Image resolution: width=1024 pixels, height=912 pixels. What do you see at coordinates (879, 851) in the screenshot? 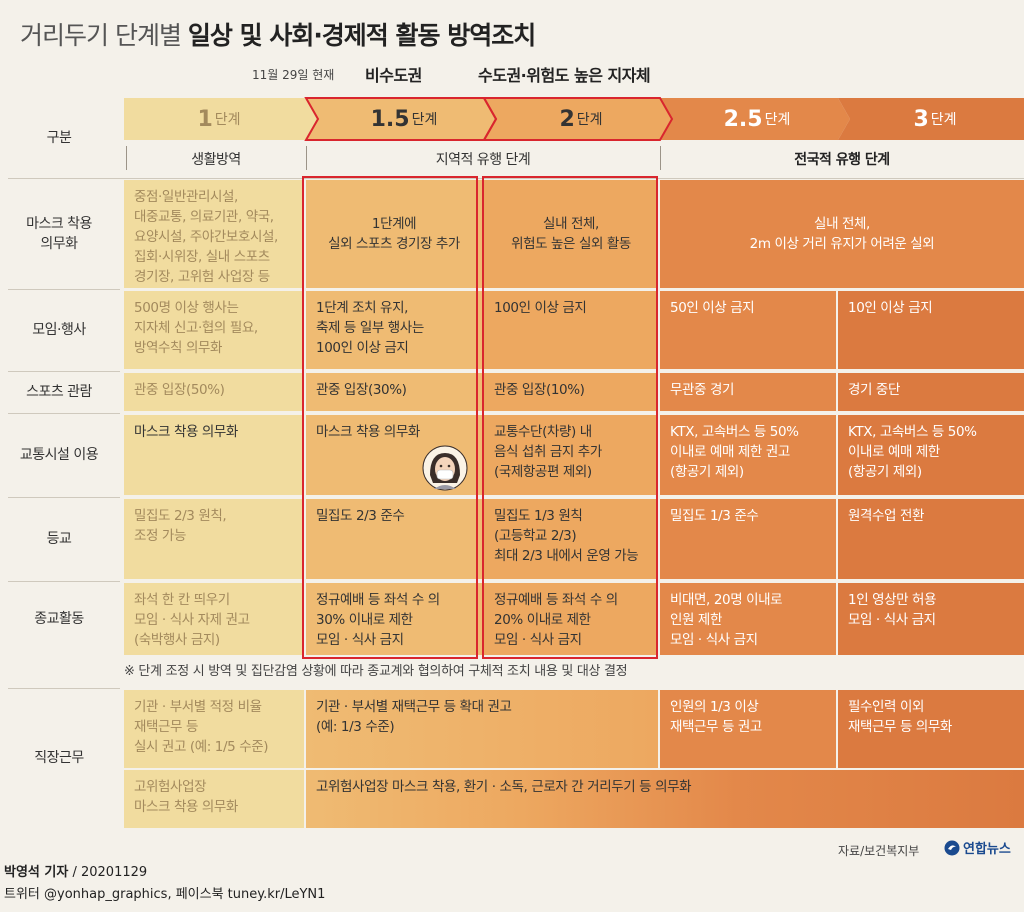
I see `source-note: 자료/보건복지부` at bounding box center [879, 851].